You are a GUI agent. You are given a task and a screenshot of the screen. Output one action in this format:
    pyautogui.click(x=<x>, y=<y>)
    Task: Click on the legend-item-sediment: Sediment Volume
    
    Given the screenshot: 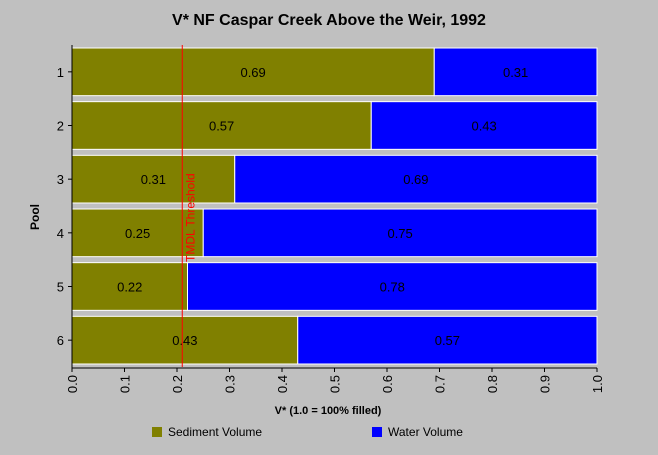 What is the action you would take?
    pyautogui.click(x=207, y=432)
    